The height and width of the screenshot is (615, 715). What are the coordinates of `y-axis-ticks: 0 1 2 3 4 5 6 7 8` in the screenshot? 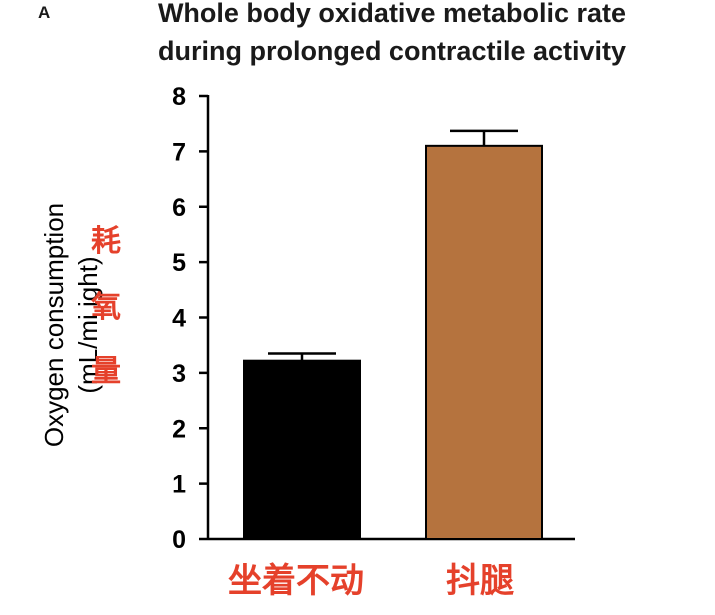 It's located at (190, 318).